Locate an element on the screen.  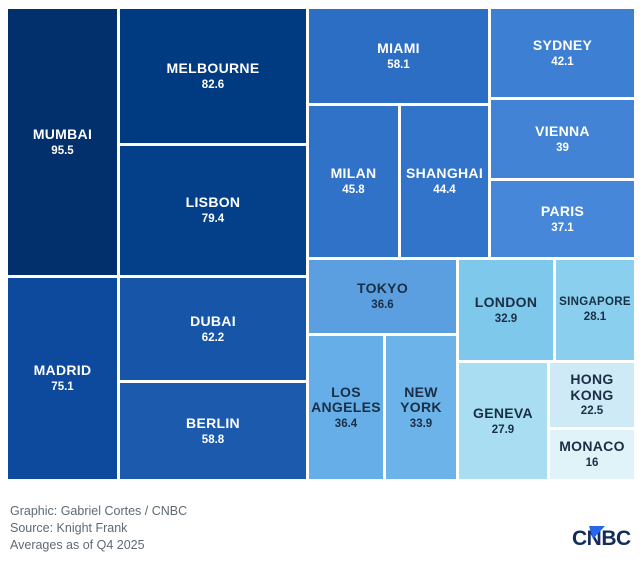
treemap-cell-milan: MILAN 45.8 is located at coordinates (353, 181).